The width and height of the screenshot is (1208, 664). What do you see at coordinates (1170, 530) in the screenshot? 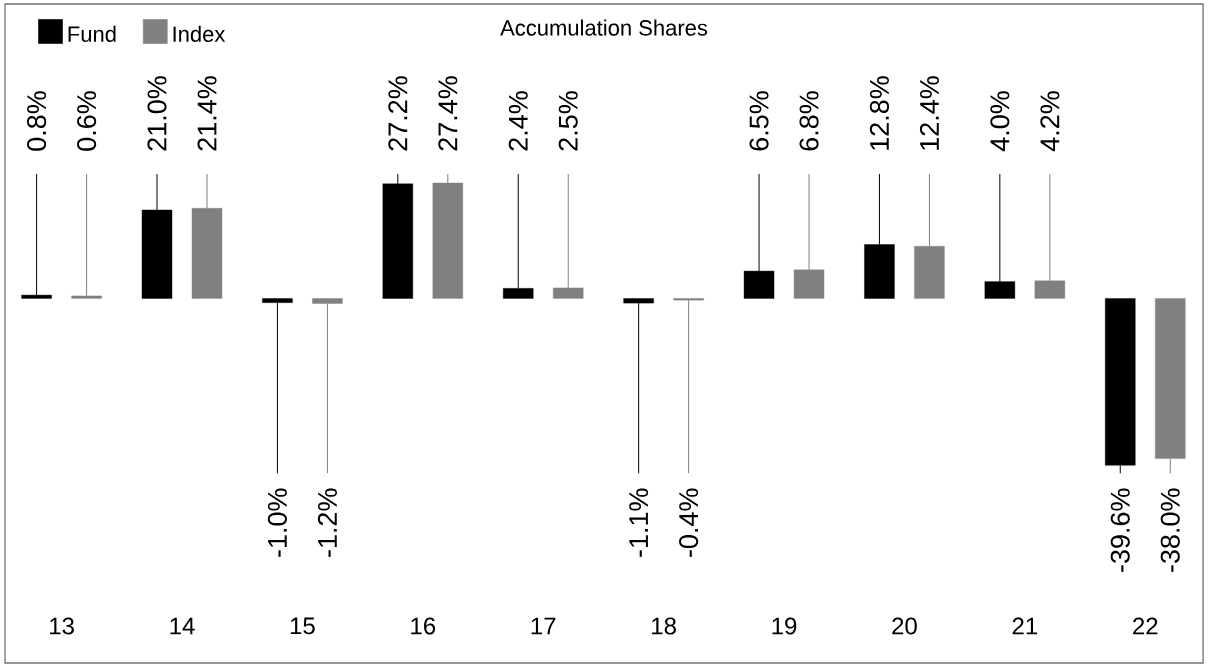
I see `data-label: -38.0%` at bounding box center [1170, 530].